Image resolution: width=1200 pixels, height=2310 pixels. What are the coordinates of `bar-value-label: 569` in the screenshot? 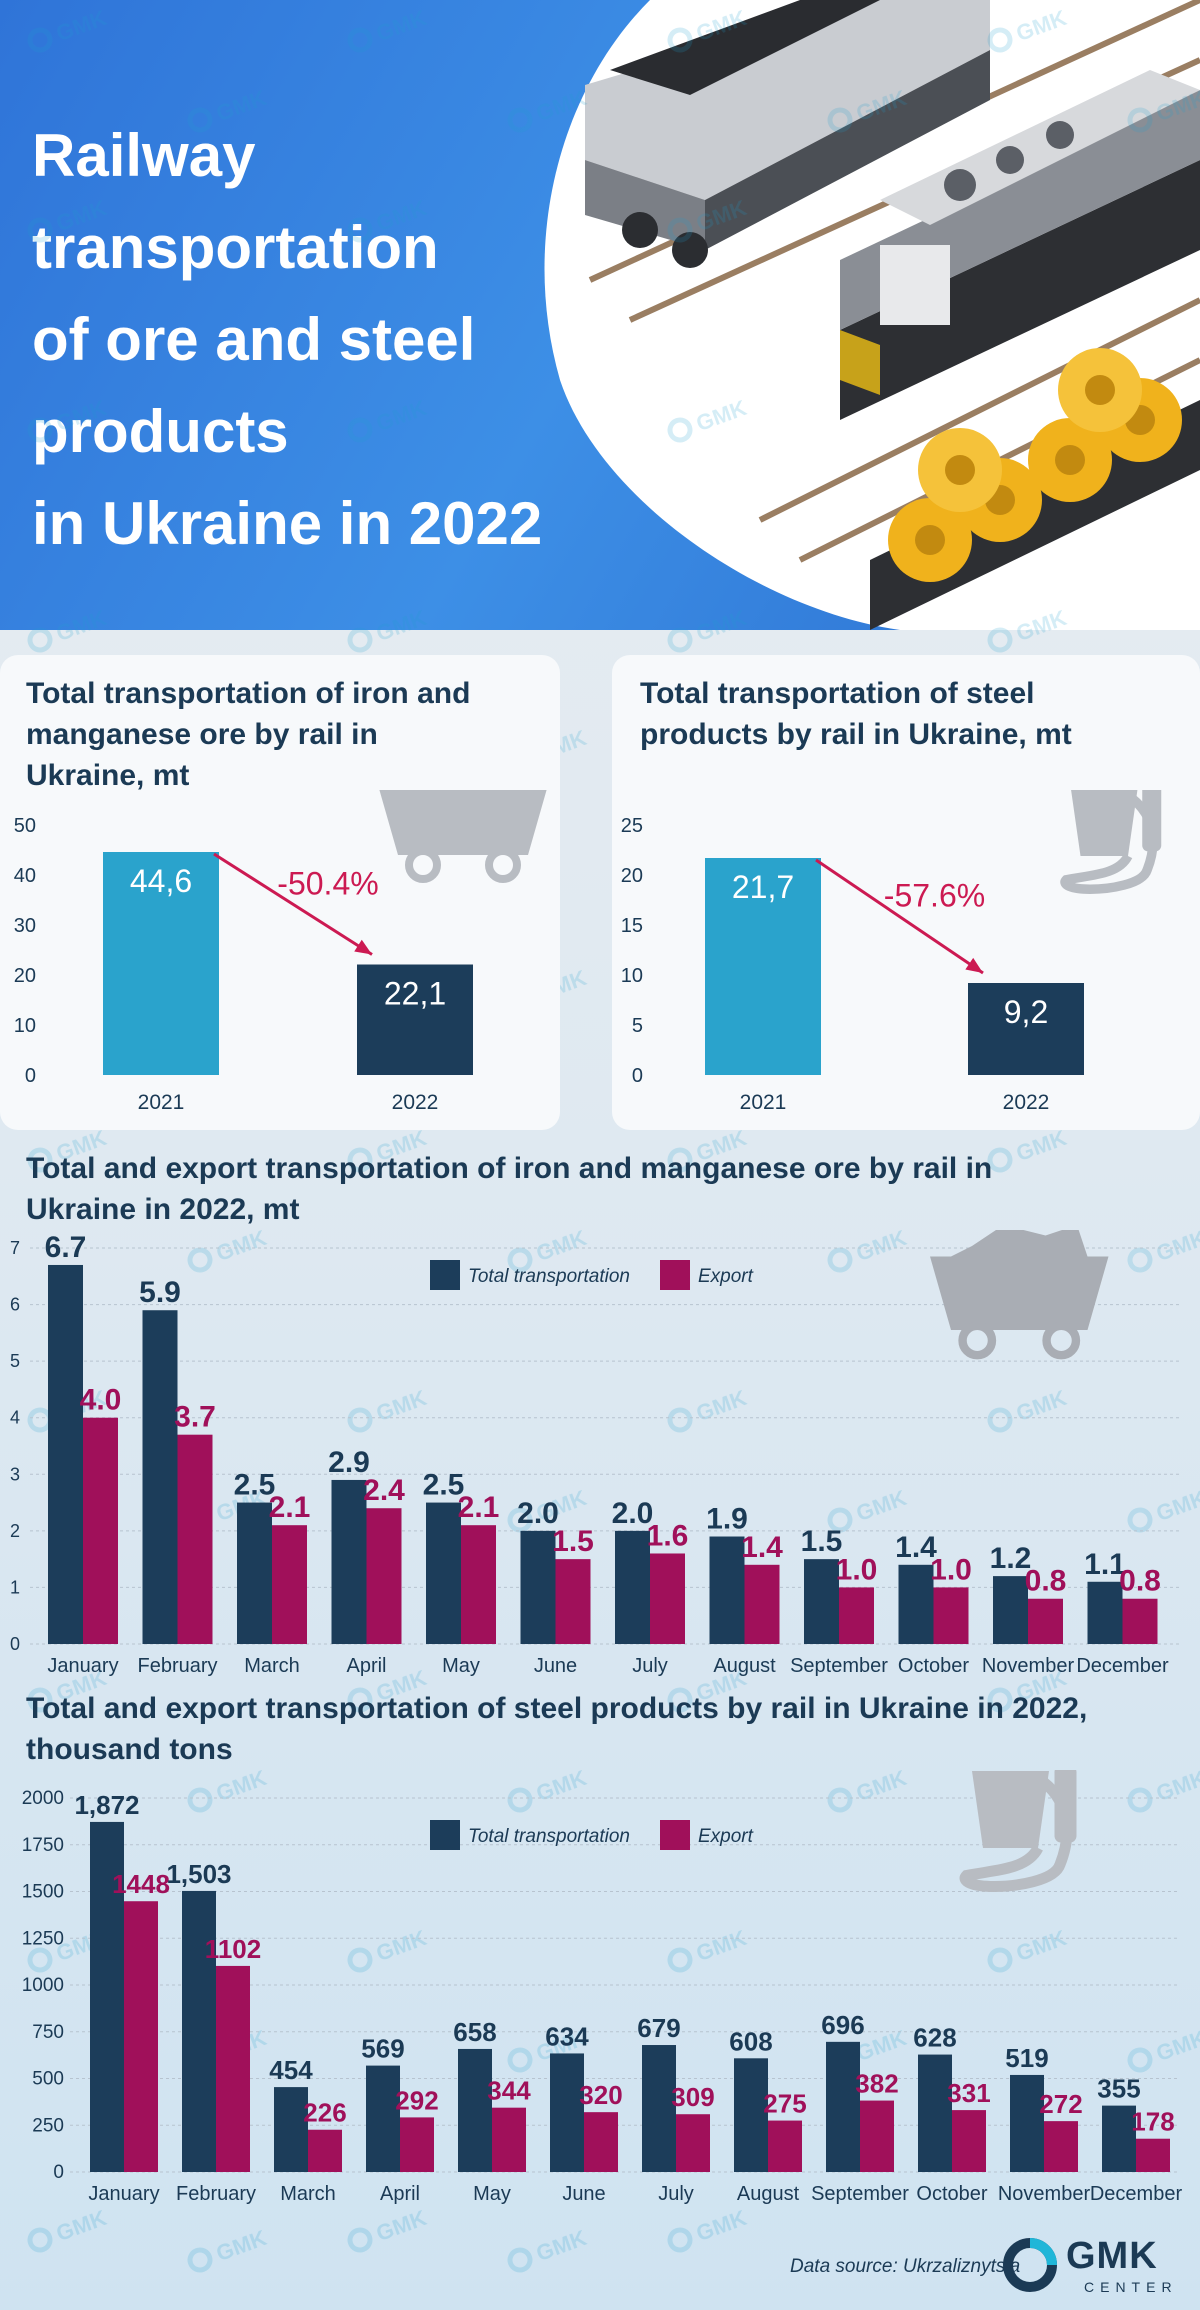 It's located at (382, 2049).